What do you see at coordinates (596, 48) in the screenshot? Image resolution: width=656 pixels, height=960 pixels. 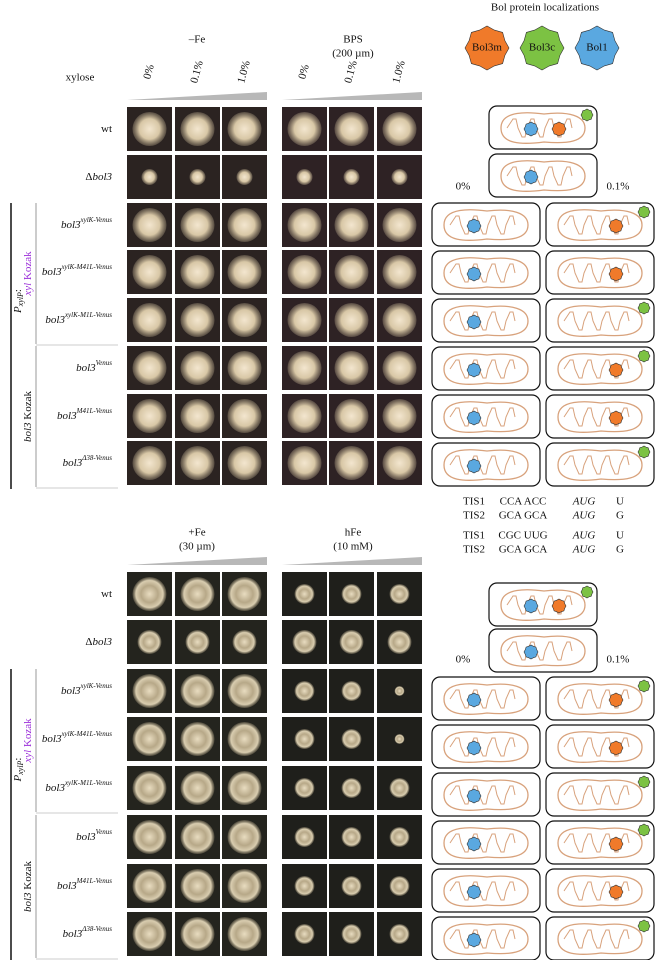 I see `legend-label: Bol1` at bounding box center [596, 48].